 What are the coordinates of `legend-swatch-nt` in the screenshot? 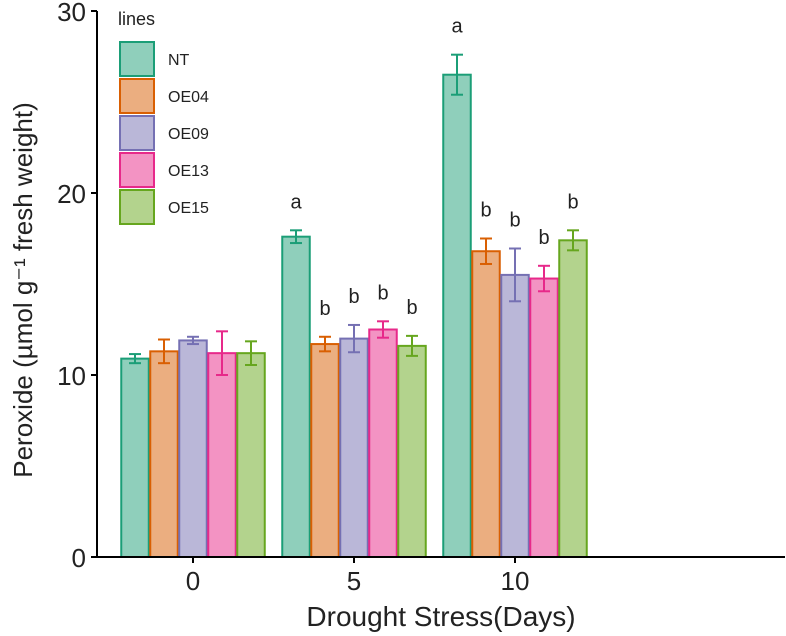 It's located at (137, 59).